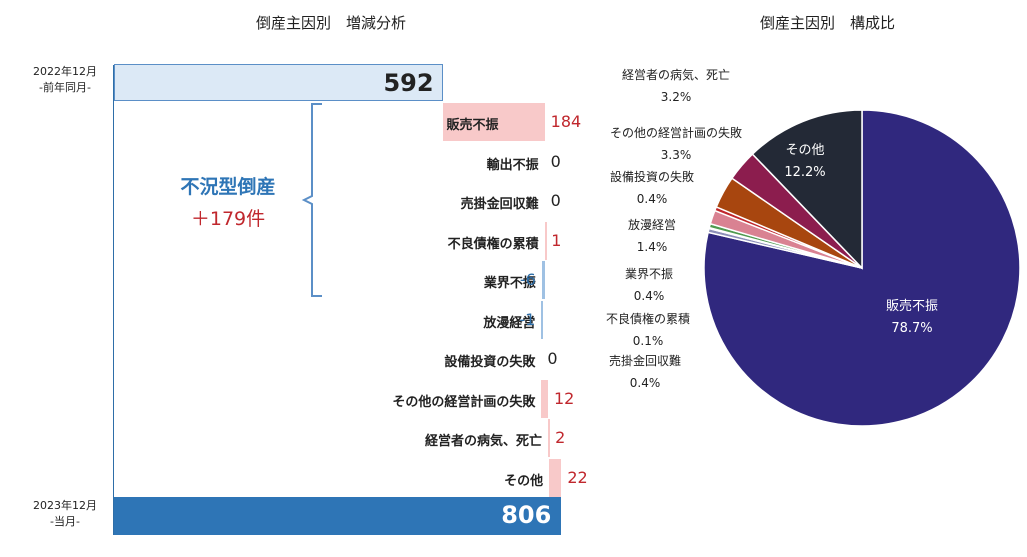 This screenshot has width=1027, height=557. I want to click on waterfall-category-label: 業界不振, so click(509, 283).